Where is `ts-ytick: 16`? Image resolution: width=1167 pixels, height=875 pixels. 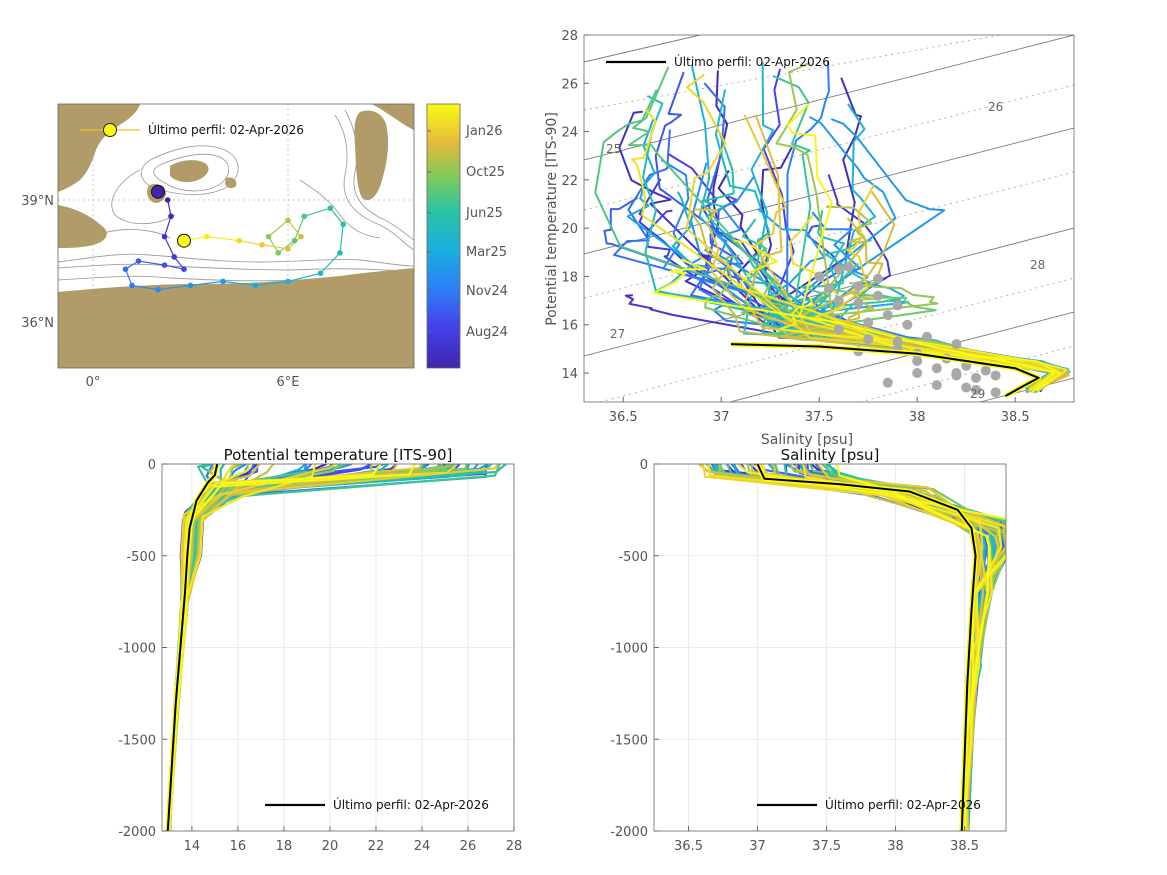
ts-ytick: 16 is located at coordinates (569, 326).